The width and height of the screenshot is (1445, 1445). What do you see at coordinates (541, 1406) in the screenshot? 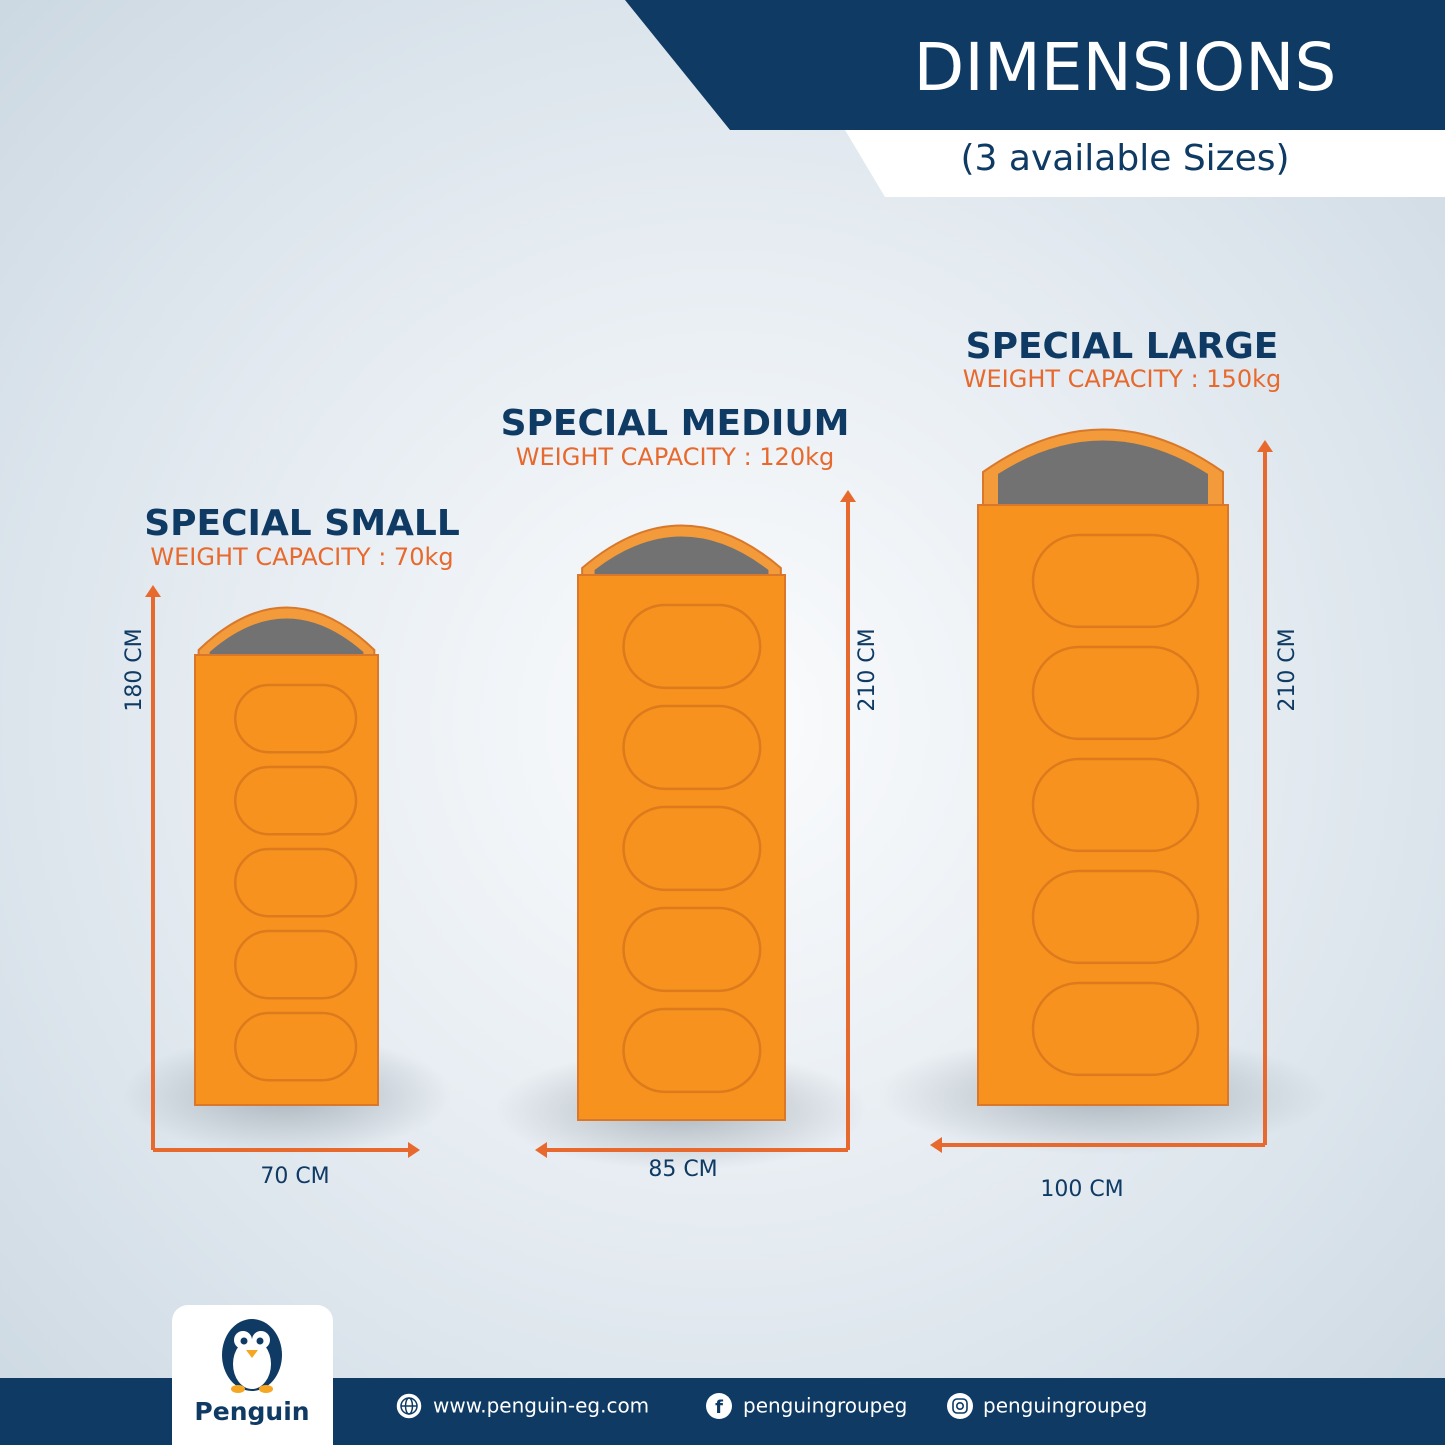
I see `website: www.penguin-eg.com` at bounding box center [541, 1406].